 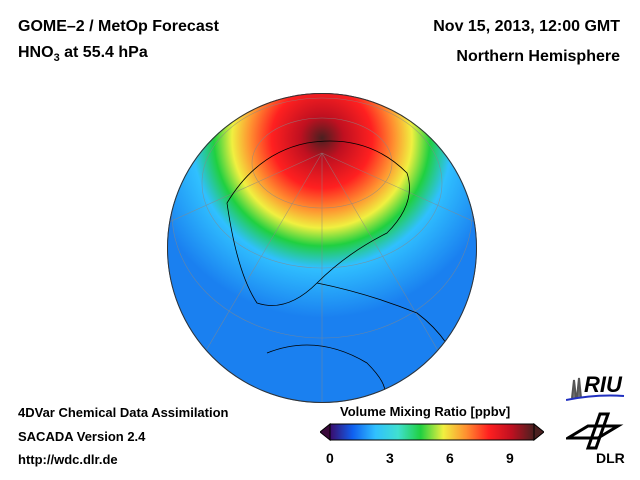 I want to click on colorbar, so click(x=432, y=432).